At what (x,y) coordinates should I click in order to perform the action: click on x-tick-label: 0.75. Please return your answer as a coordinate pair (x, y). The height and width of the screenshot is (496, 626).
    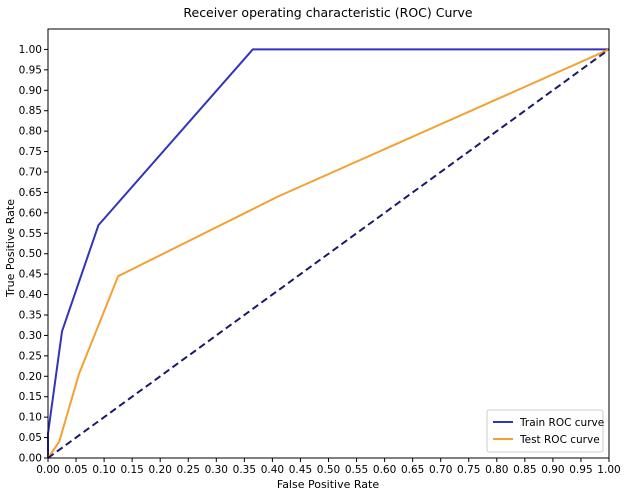
    Looking at the image, I should click on (468, 470).